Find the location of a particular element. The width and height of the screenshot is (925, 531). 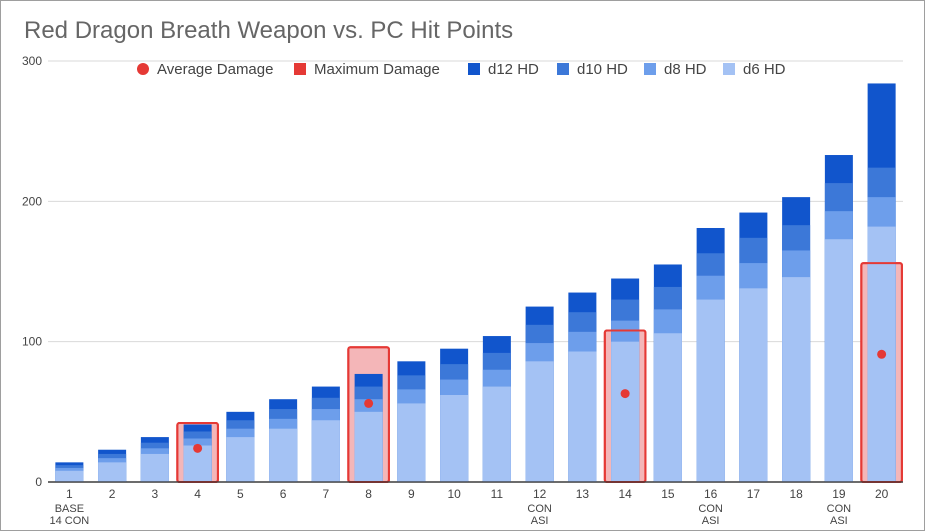

x-tick-label: 2 is located at coordinates (112, 494).